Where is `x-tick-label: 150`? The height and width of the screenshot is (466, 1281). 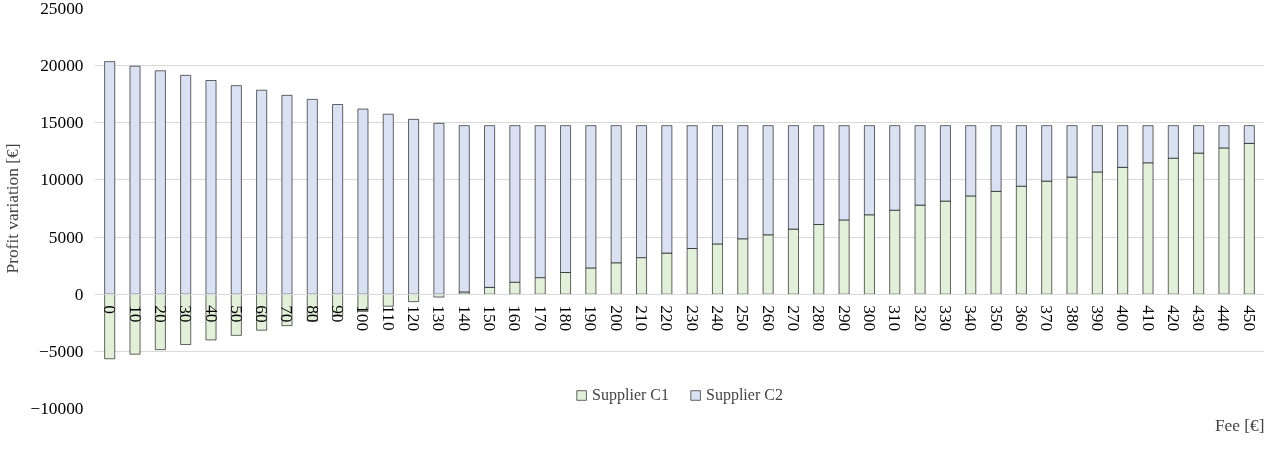 x-tick-label: 150 is located at coordinates (490, 318).